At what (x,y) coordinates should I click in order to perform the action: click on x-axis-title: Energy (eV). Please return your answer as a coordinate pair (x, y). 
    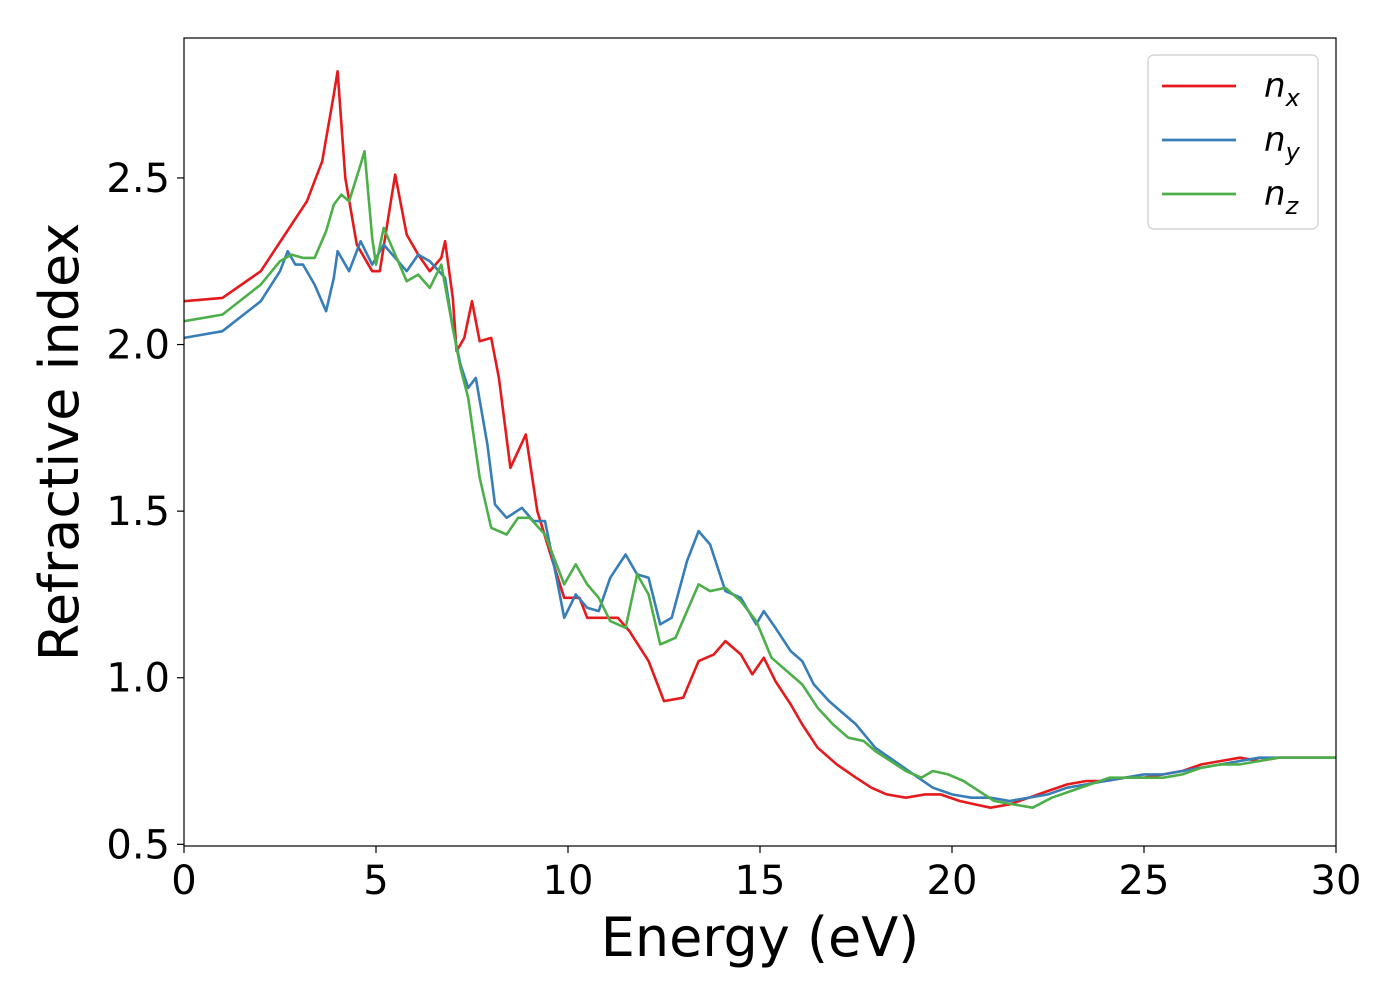
    Looking at the image, I should click on (760, 937).